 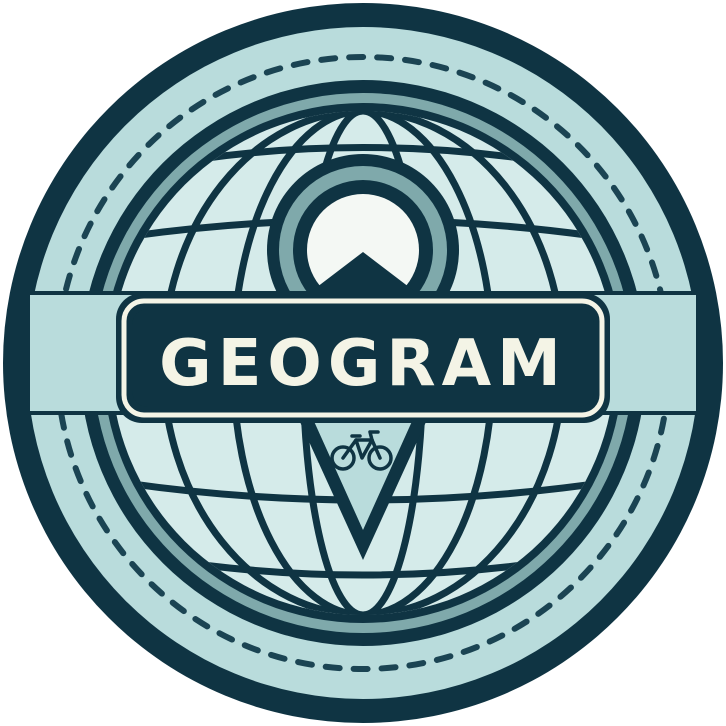 What do you see at coordinates (361, 450) in the screenshot?
I see `bicycle-icon` at bounding box center [361, 450].